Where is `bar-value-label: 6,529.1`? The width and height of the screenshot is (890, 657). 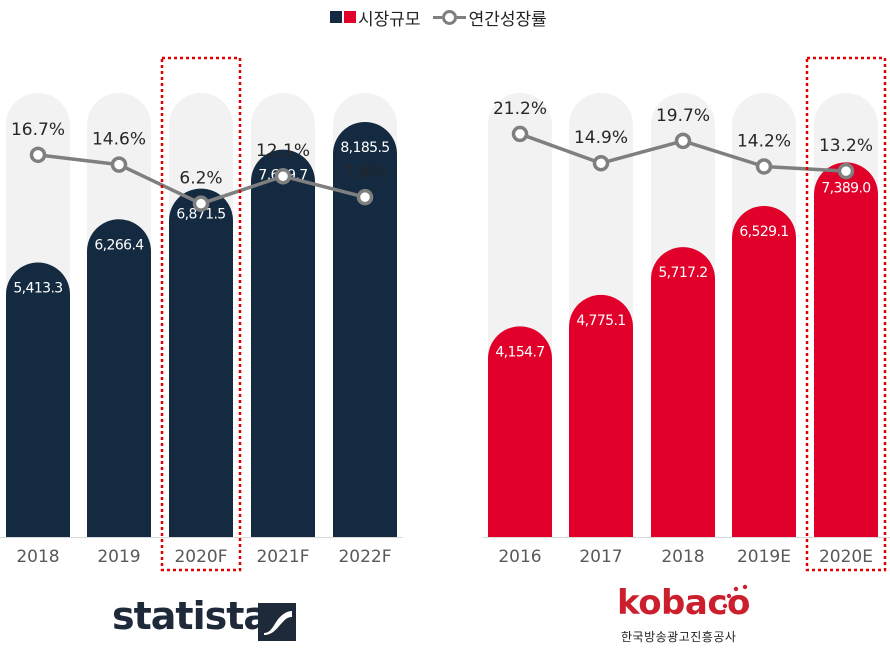
bar-value-label: 6,529.1 is located at coordinates (763, 232).